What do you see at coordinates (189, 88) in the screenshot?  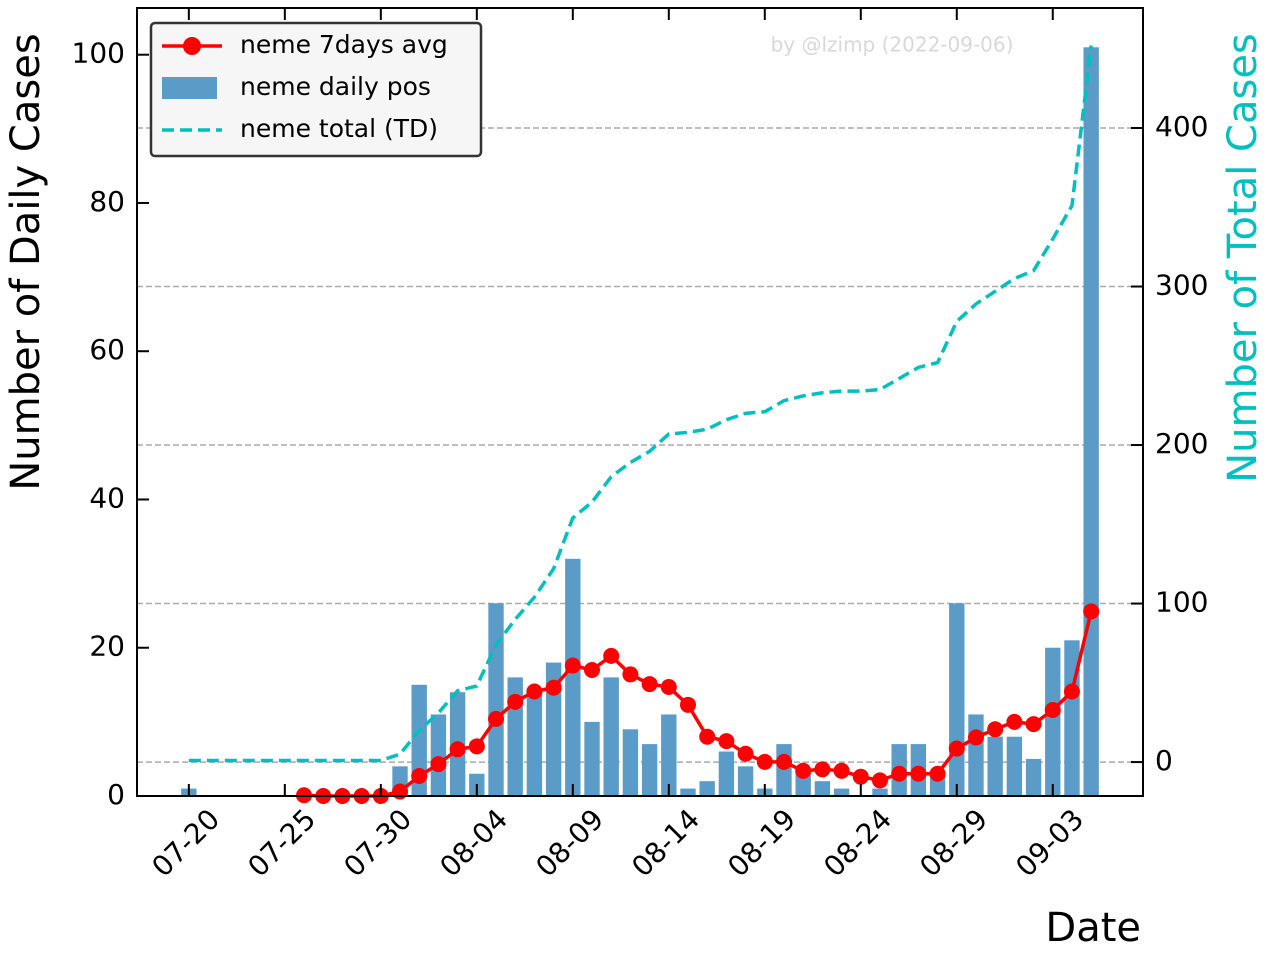 I see `legend-swatch` at bounding box center [189, 88].